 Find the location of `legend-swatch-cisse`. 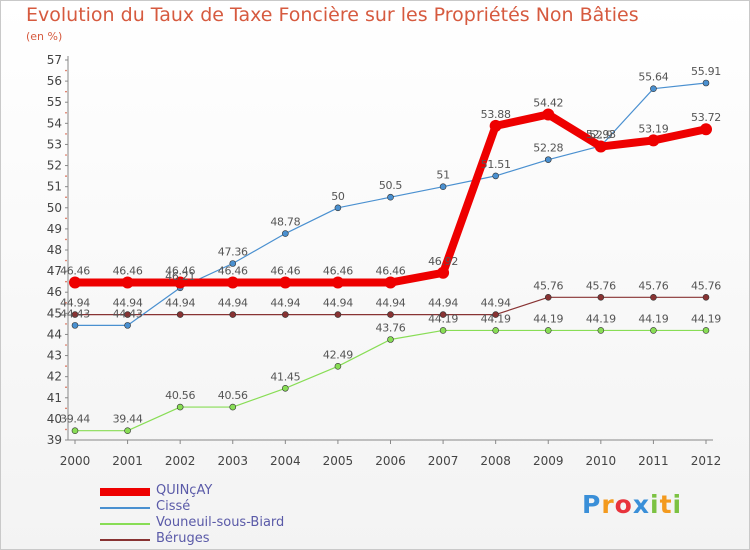

legend-swatch-cisse is located at coordinates (125, 508).